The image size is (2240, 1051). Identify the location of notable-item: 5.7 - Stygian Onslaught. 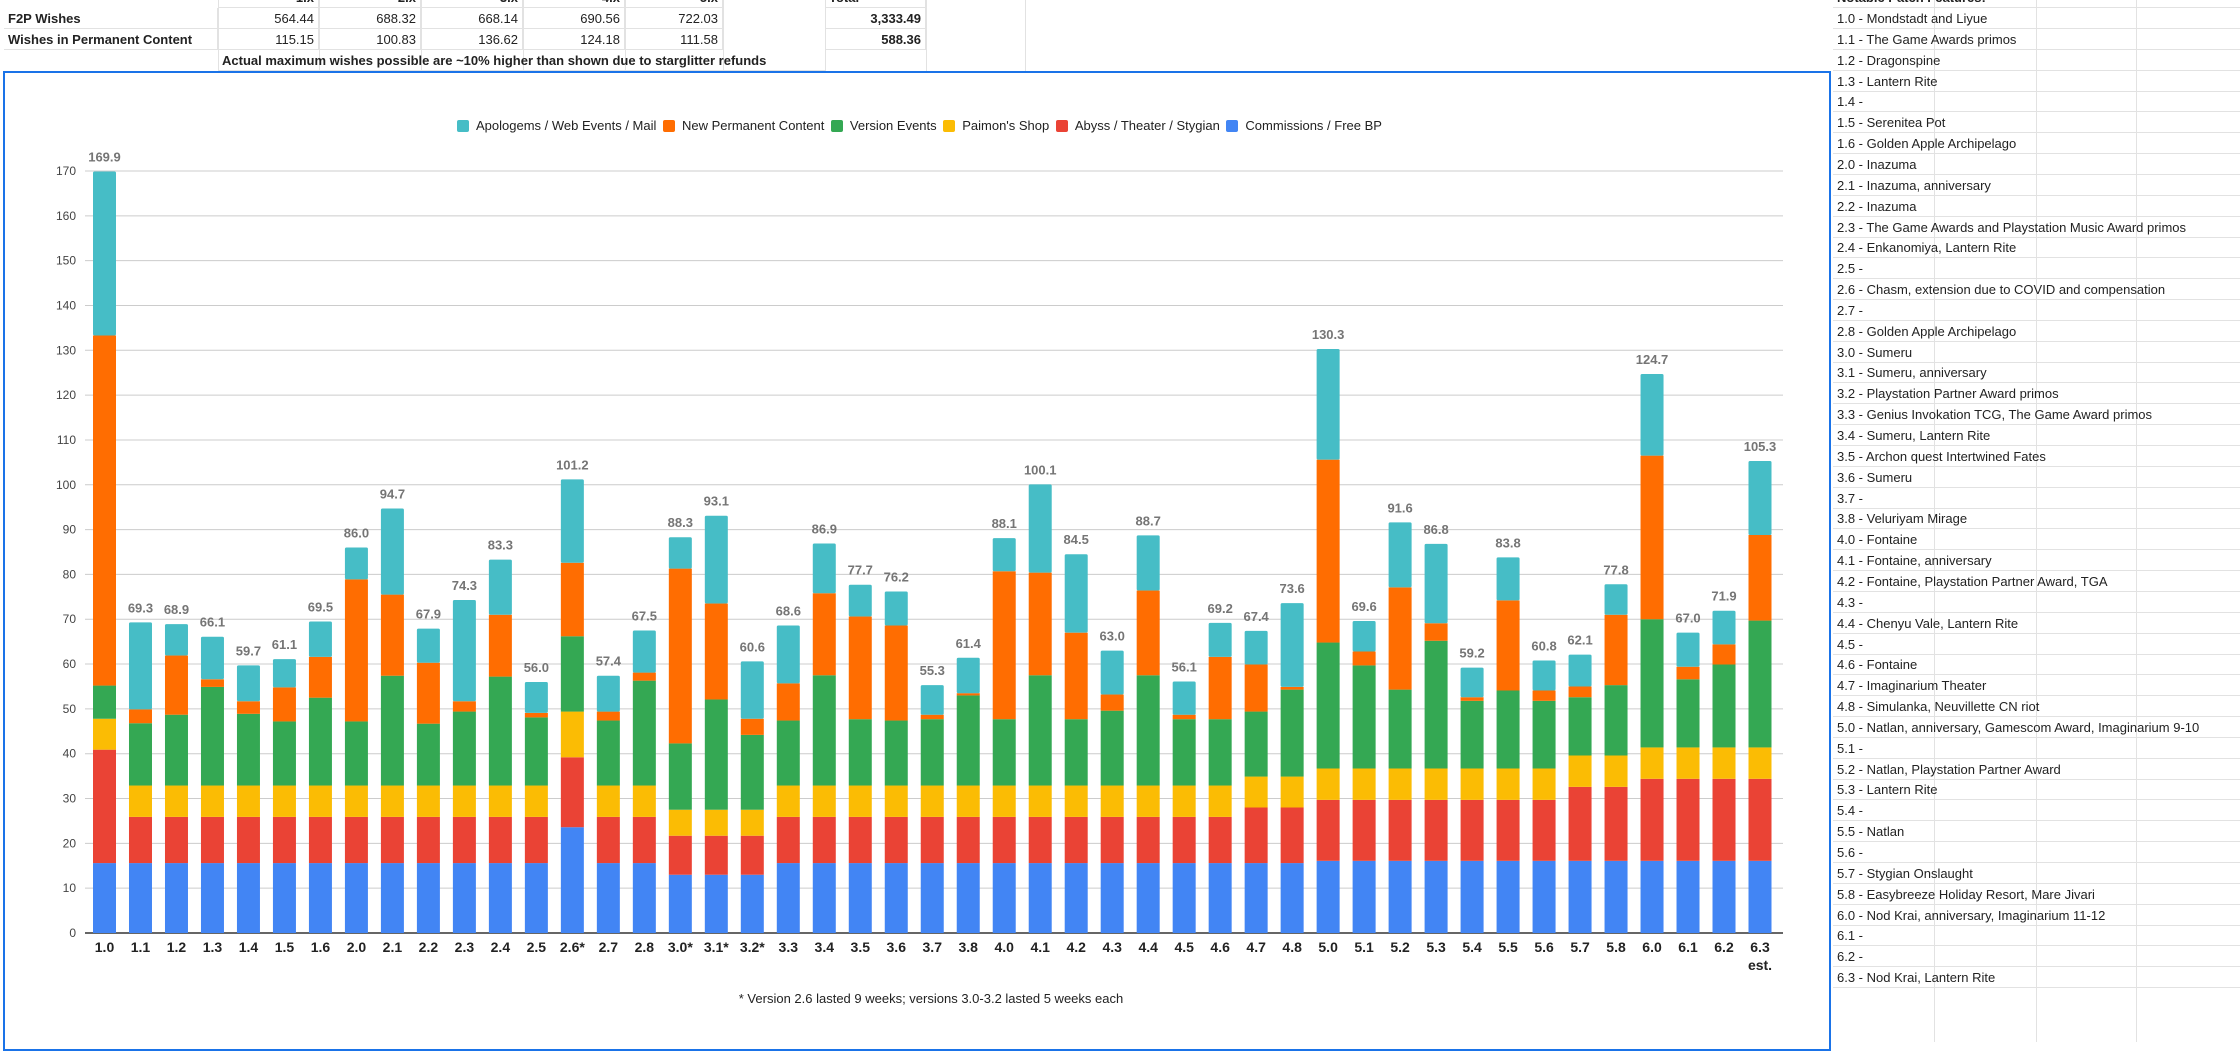
(2036, 873).